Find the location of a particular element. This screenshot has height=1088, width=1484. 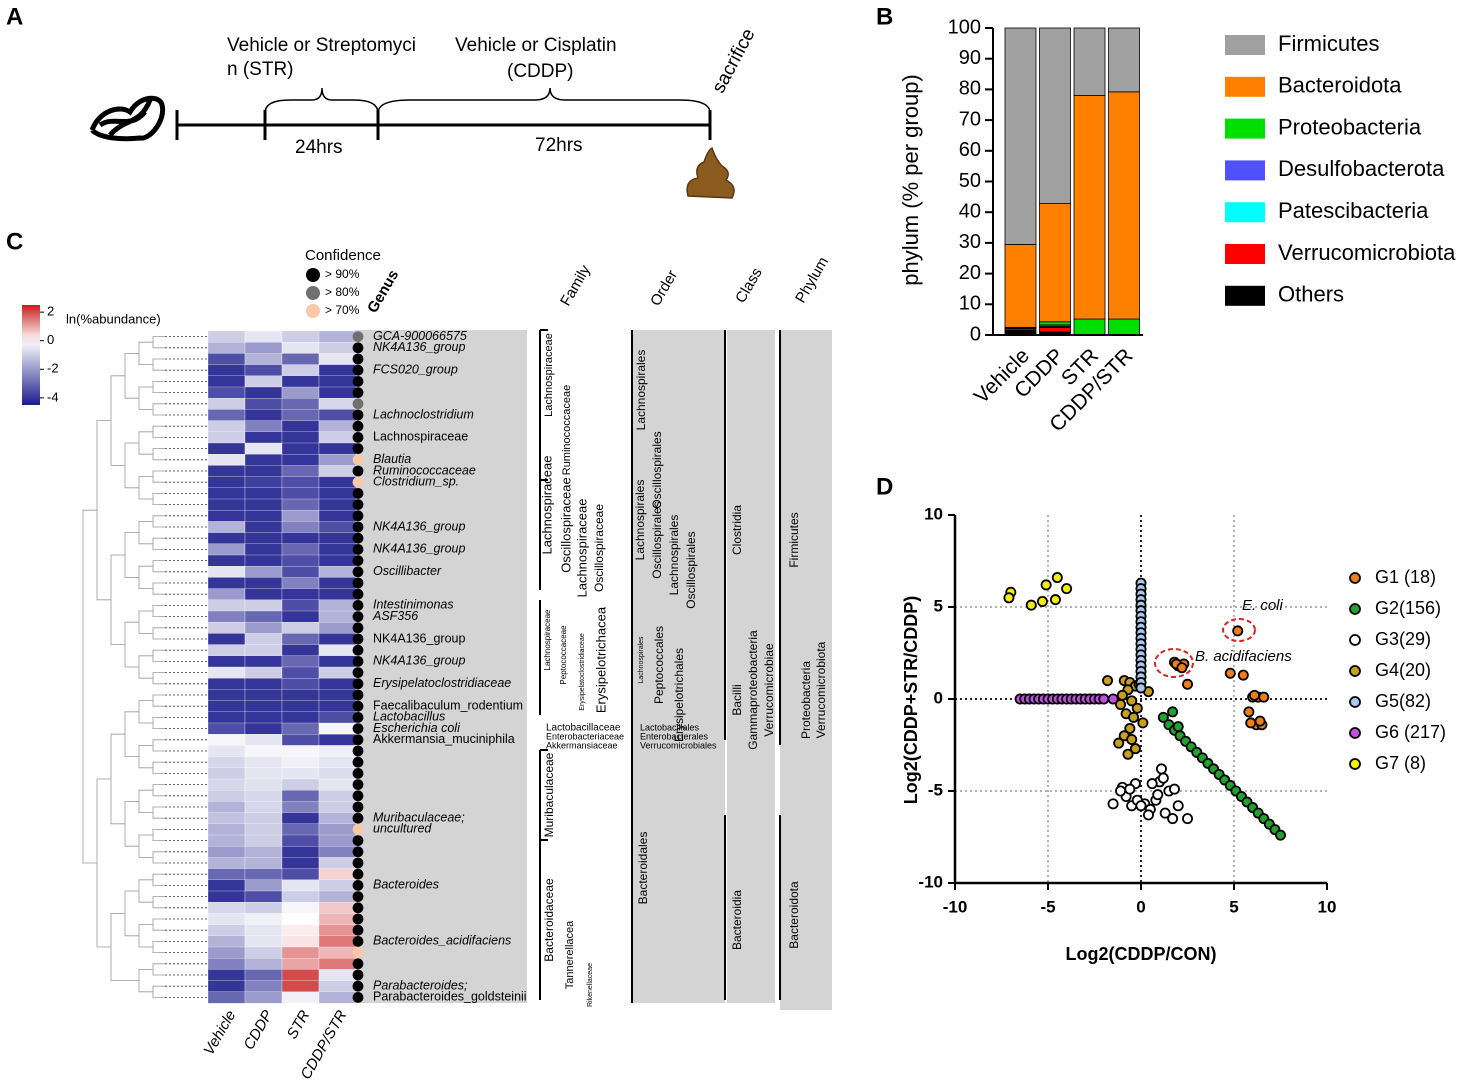

colorbar is located at coordinates (31, 355).